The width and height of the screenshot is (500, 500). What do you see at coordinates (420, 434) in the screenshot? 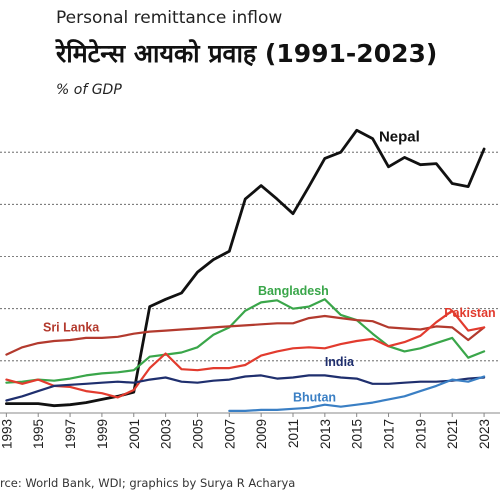
I see `x-tick-label-2019: 2019` at bounding box center [420, 434].